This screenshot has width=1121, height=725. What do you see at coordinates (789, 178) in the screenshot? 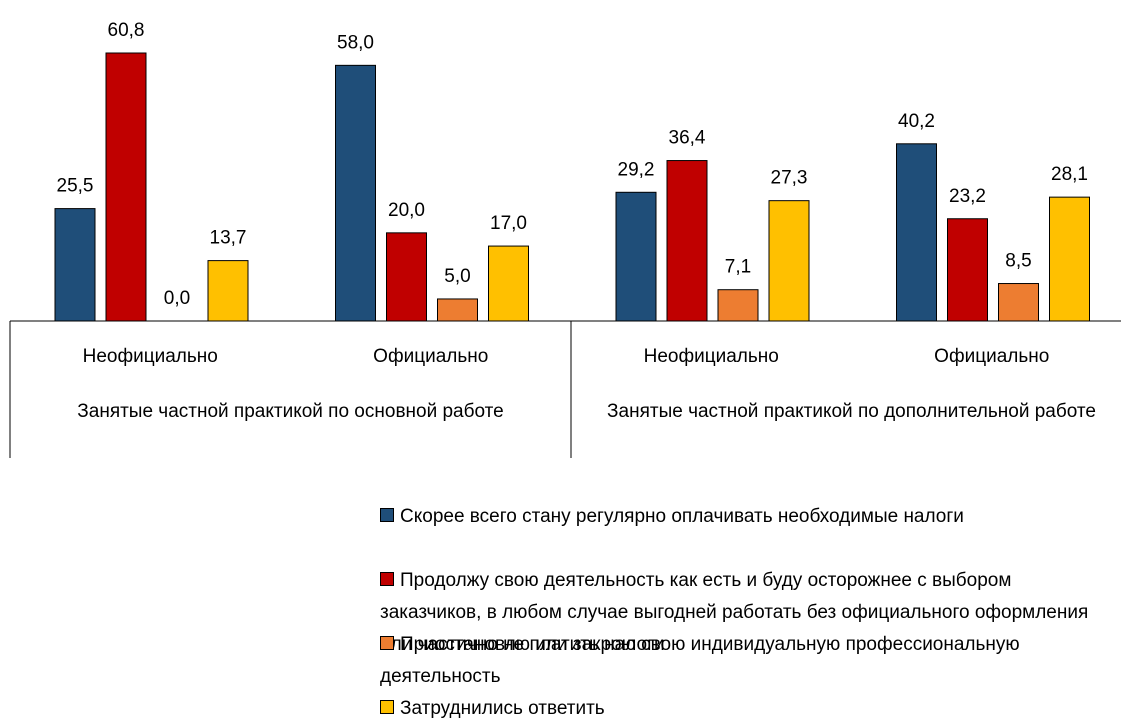
I see `data-label: 27,3` at bounding box center [789, 178].